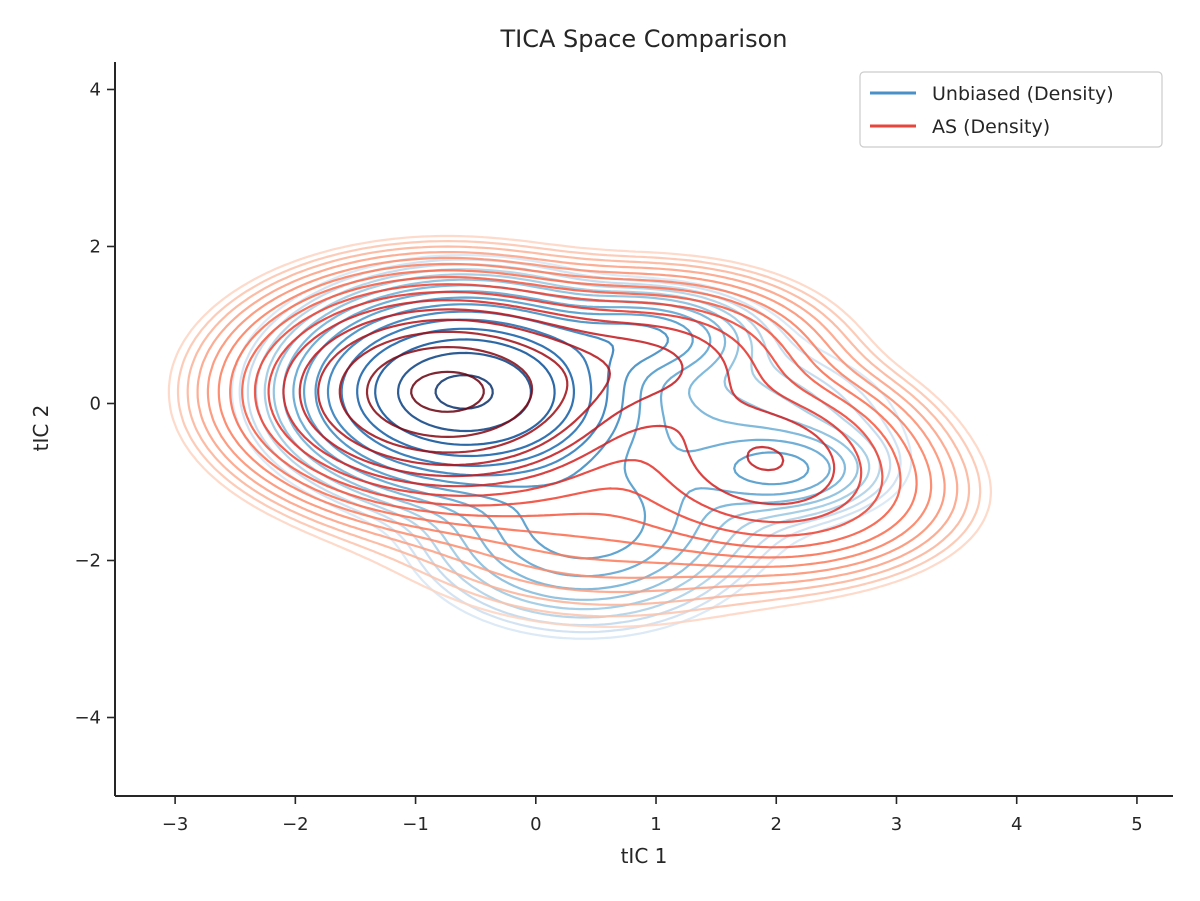  Describe the element at coordinates (776, 824) in the screenshot. I see `x-tick-label: 2` at that location.